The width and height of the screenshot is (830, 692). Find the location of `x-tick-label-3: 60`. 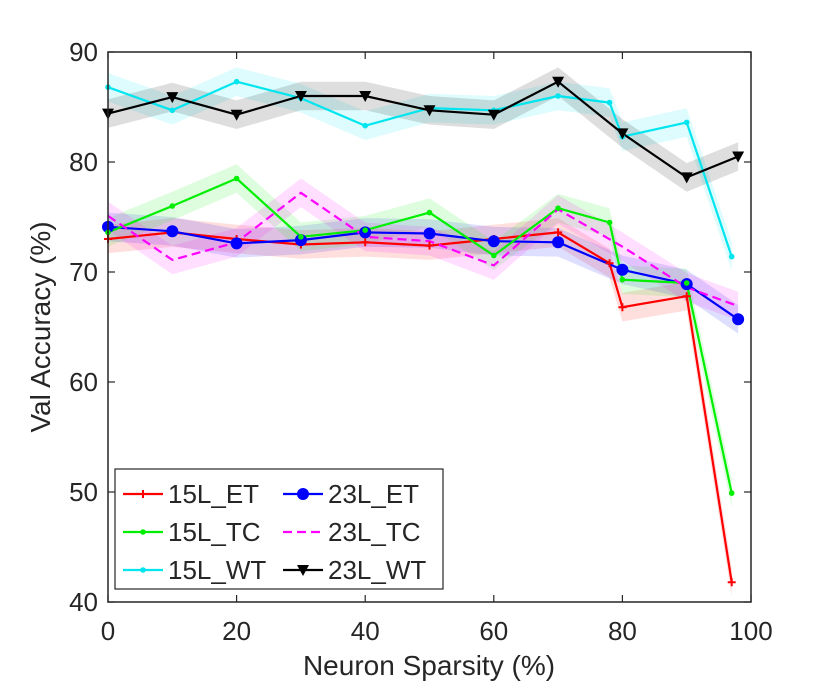

x-tick-label-3: 60 is located at coordinates (493, 631).